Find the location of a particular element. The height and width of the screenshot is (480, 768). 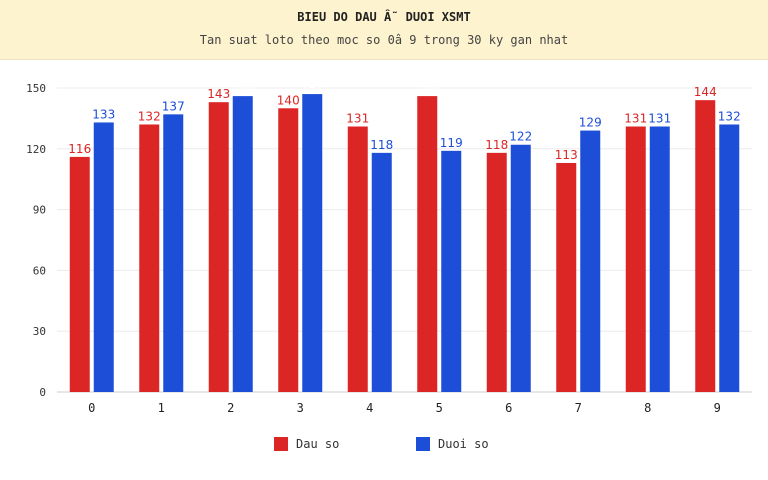

y-tick-label: 90 is located at coordinates (39, 210).